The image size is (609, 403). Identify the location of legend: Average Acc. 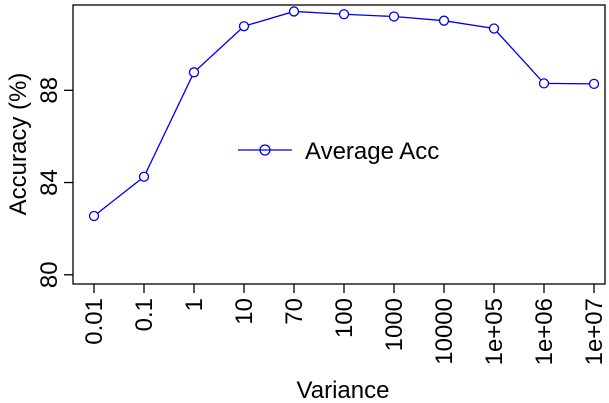
(338, 151).